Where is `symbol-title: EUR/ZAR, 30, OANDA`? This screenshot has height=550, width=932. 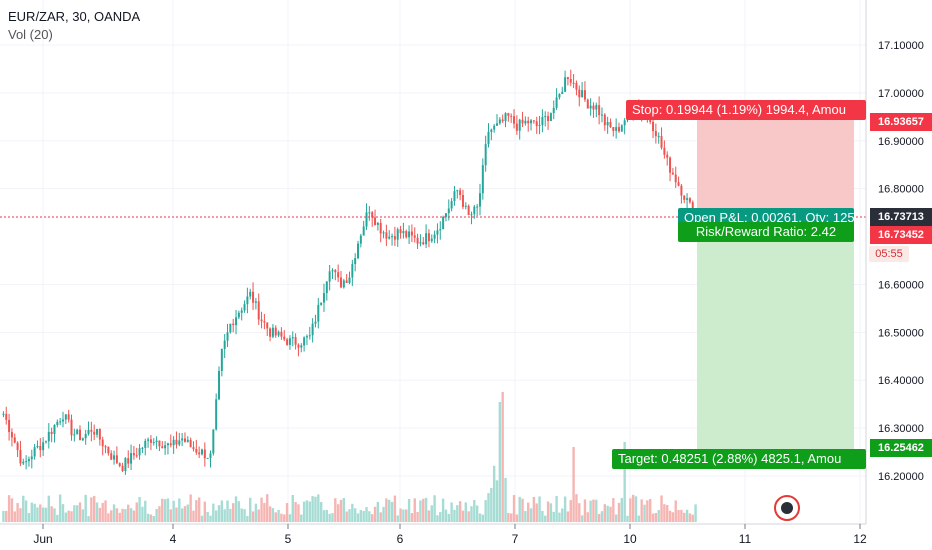
symbol-title: EUR/ZAR, 30, OANDA is located at coordinates (74, 16).